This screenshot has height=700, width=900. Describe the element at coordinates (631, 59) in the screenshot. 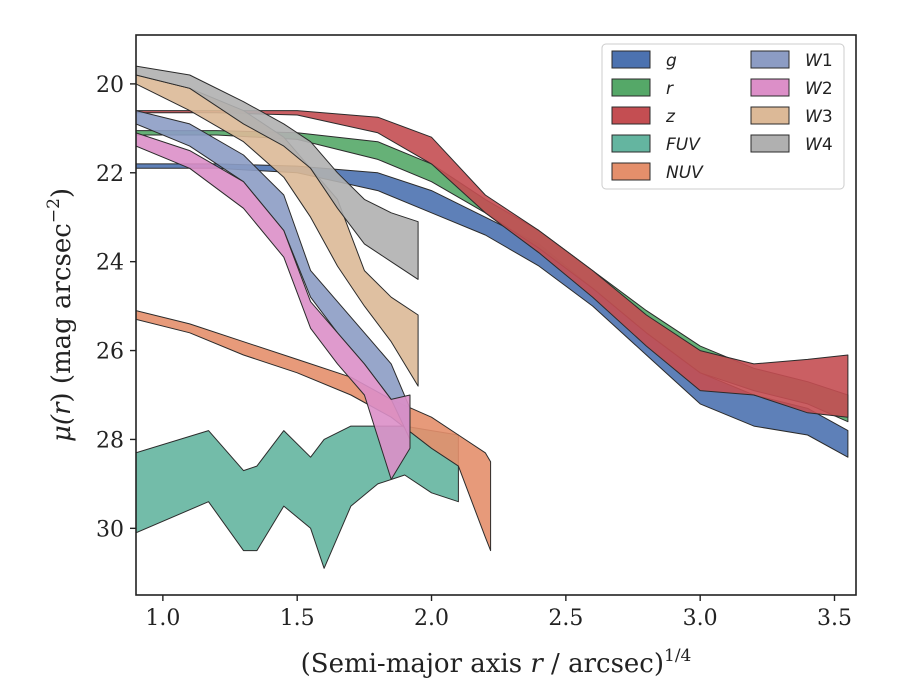

I see `legend-swatch-g` at that location.